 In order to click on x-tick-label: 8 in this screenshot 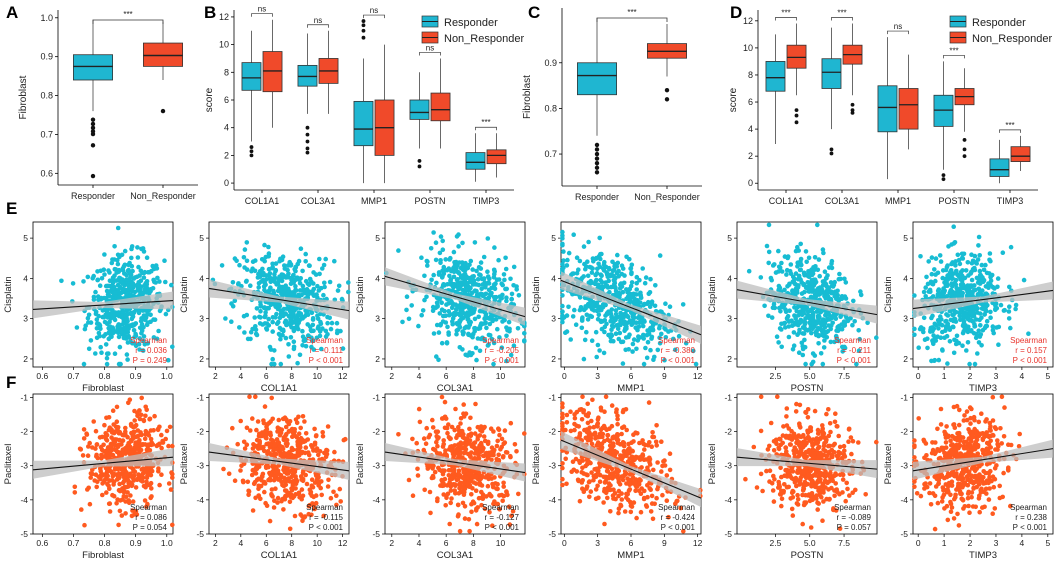, I will do `click(473, 376)`.